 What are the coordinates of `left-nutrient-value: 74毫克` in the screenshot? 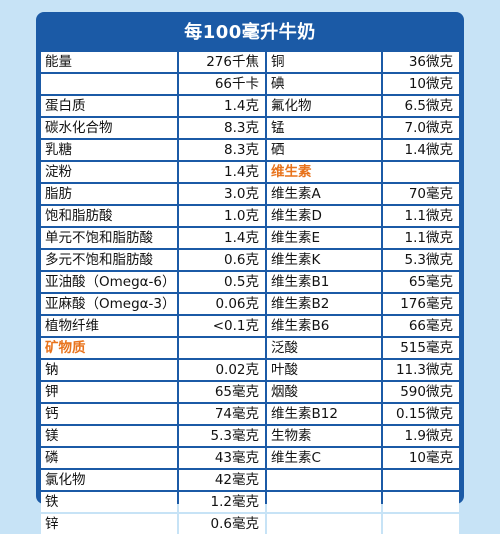 It's located at (222, 414).